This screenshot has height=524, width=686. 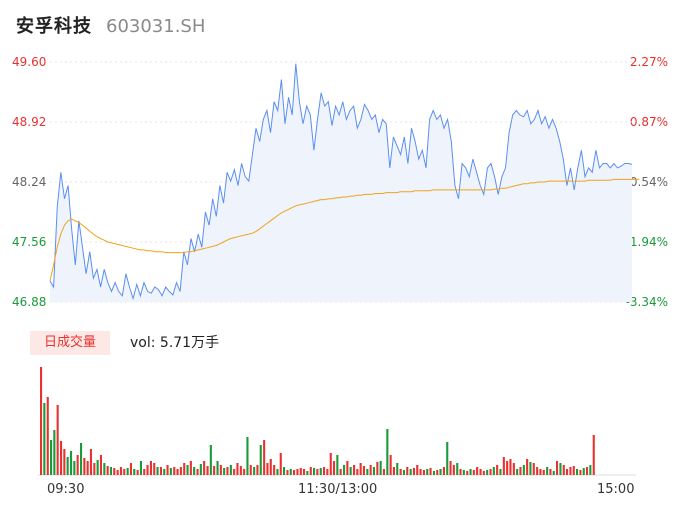 I want to click on time-label-end: 15:00, so click(x=616, y=489).